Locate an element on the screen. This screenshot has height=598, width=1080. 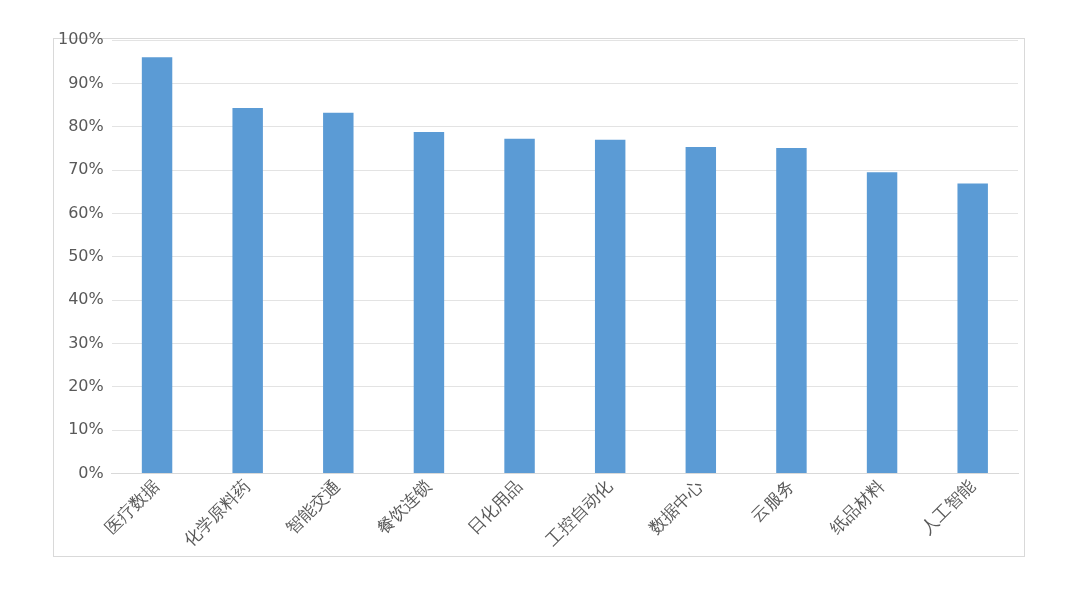
x-tick-label: 数据中心 is located at coordinates (675, 506).